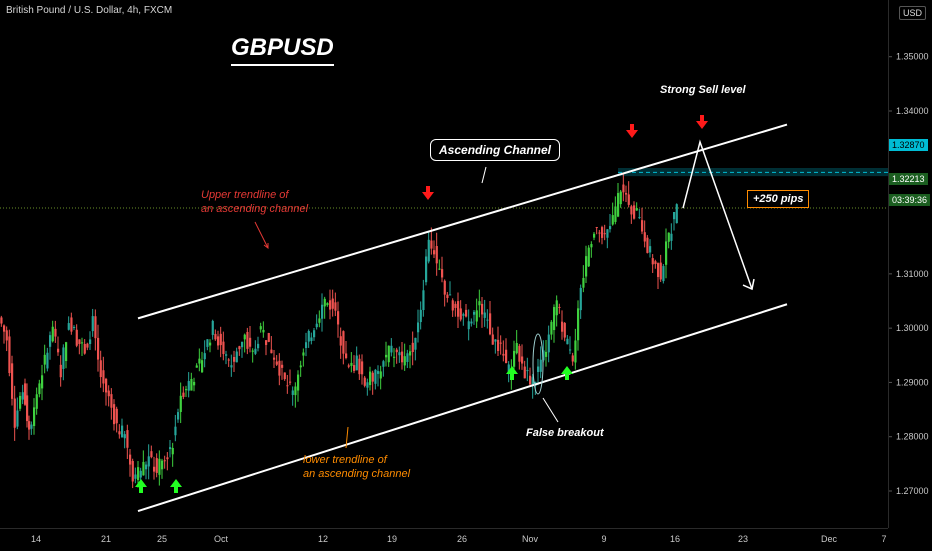  I want to click on y-tick-label: 1.31000, so click(912, 274).